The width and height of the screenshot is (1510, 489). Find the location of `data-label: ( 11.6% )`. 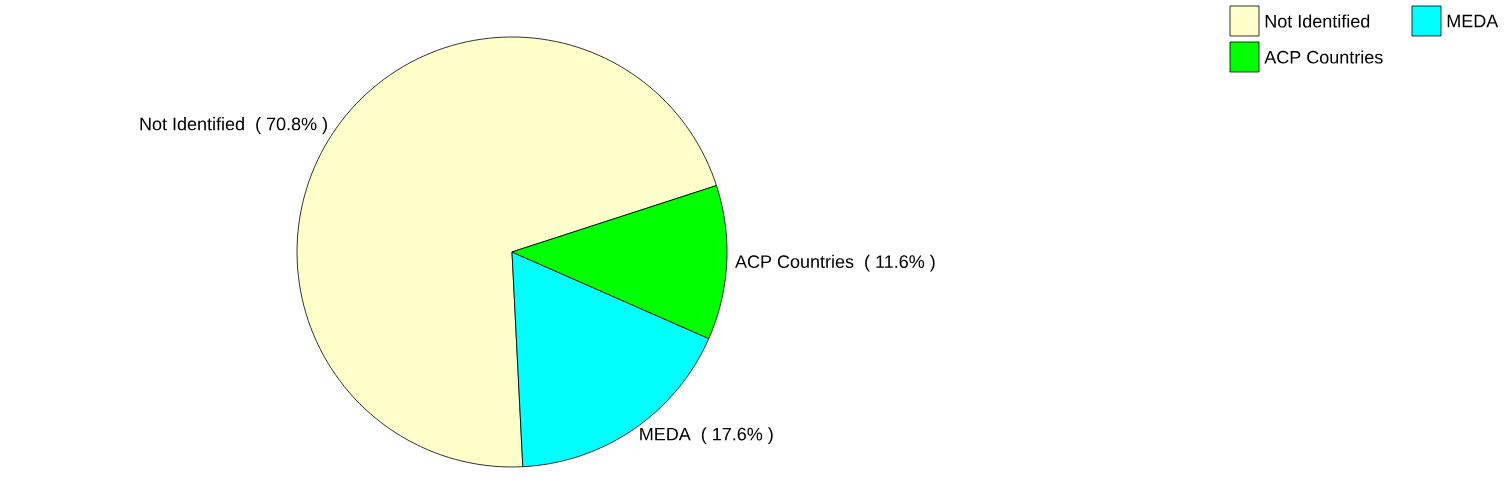

data-label: ( 11.6% ) is located at coordinates (900, 263).